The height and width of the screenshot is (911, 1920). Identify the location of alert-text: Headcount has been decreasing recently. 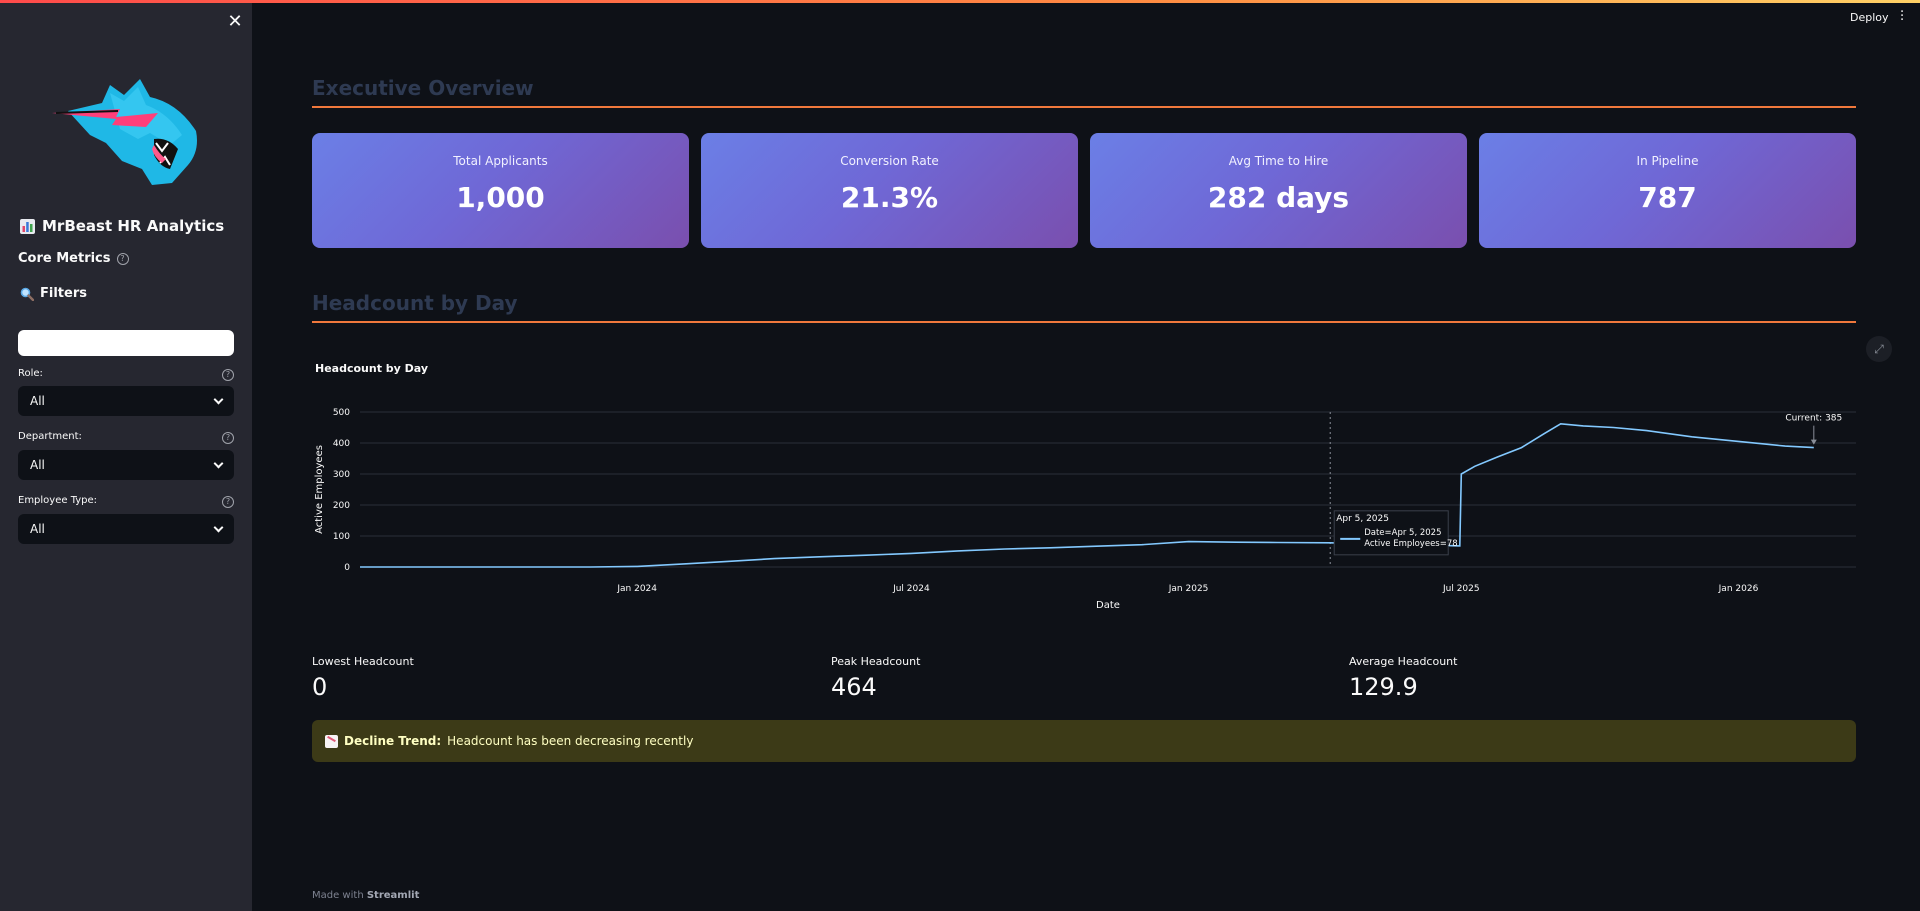
(570, 741).